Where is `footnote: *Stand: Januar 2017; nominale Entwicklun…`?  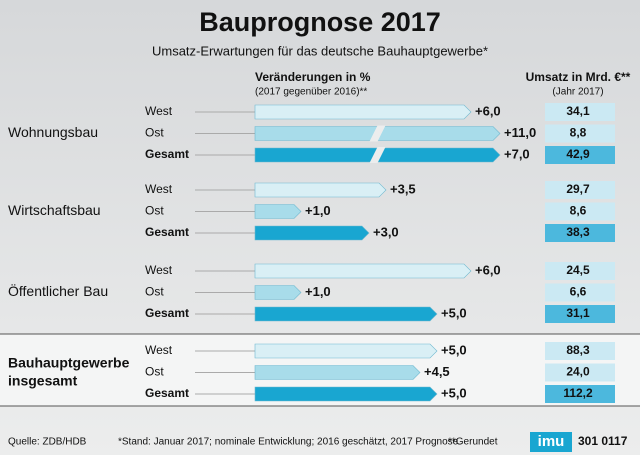
footnote: *Stand: Januar 2017; nominale Entwicklun… is located at coordinates (288, 442).